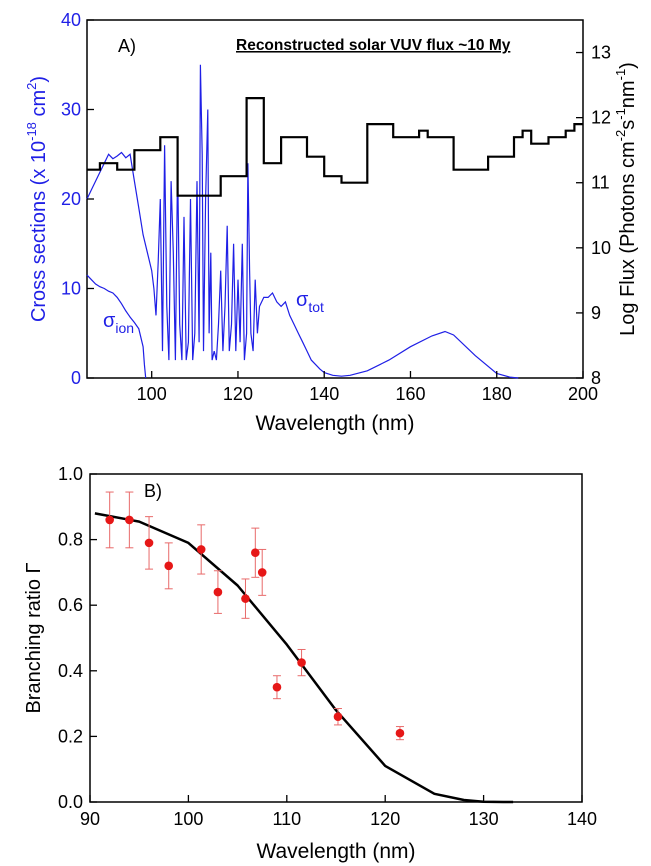 The image size is (651, 866). I want to click on x-tick-label: 110, so click(286, 819).